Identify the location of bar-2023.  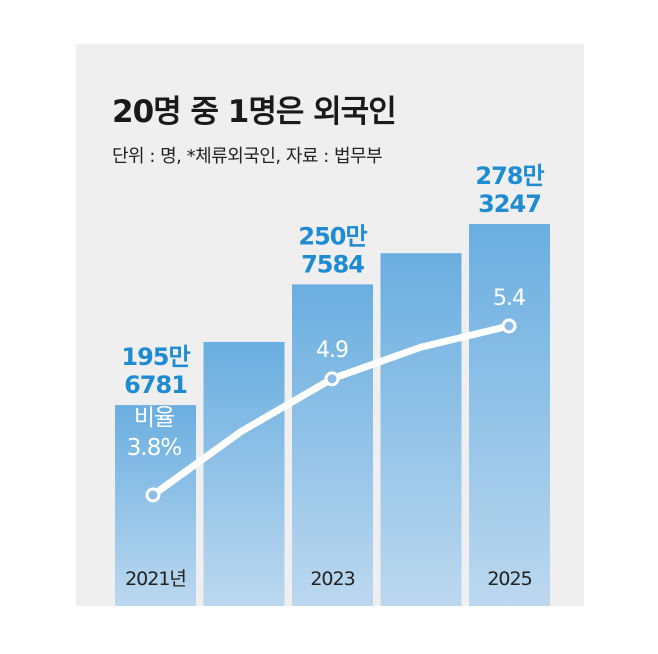
(332, 445).